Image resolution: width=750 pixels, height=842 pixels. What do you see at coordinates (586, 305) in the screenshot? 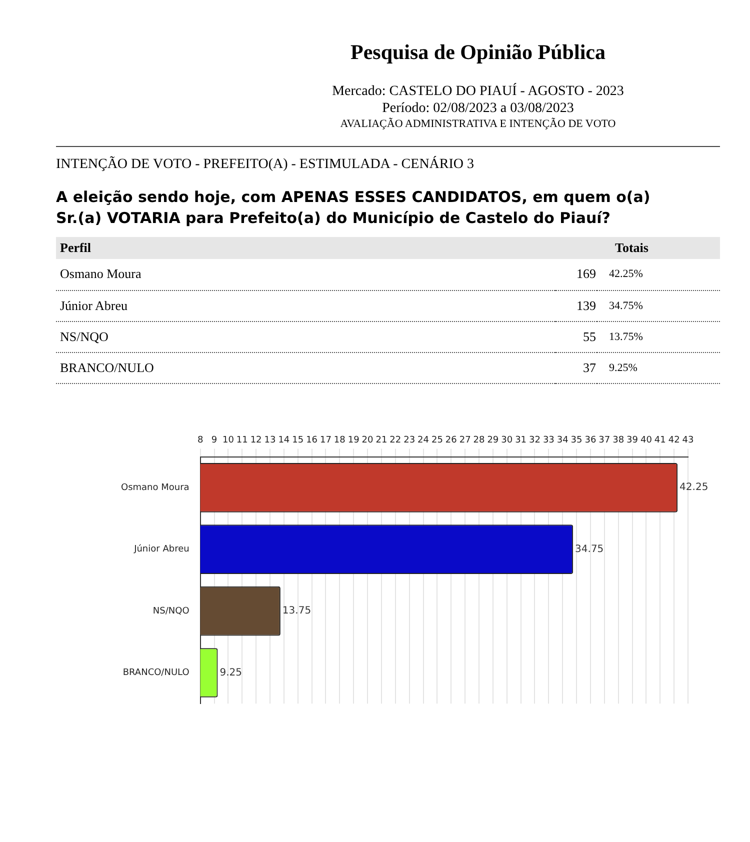
I see `data-label: 139` at bounding box center [586, 305].